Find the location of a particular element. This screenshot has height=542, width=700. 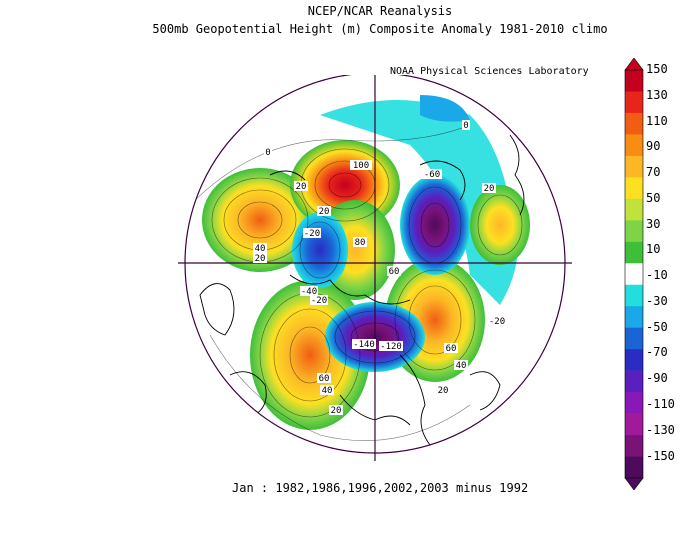

svg-text: 80 is located at coordinates (360, 243).